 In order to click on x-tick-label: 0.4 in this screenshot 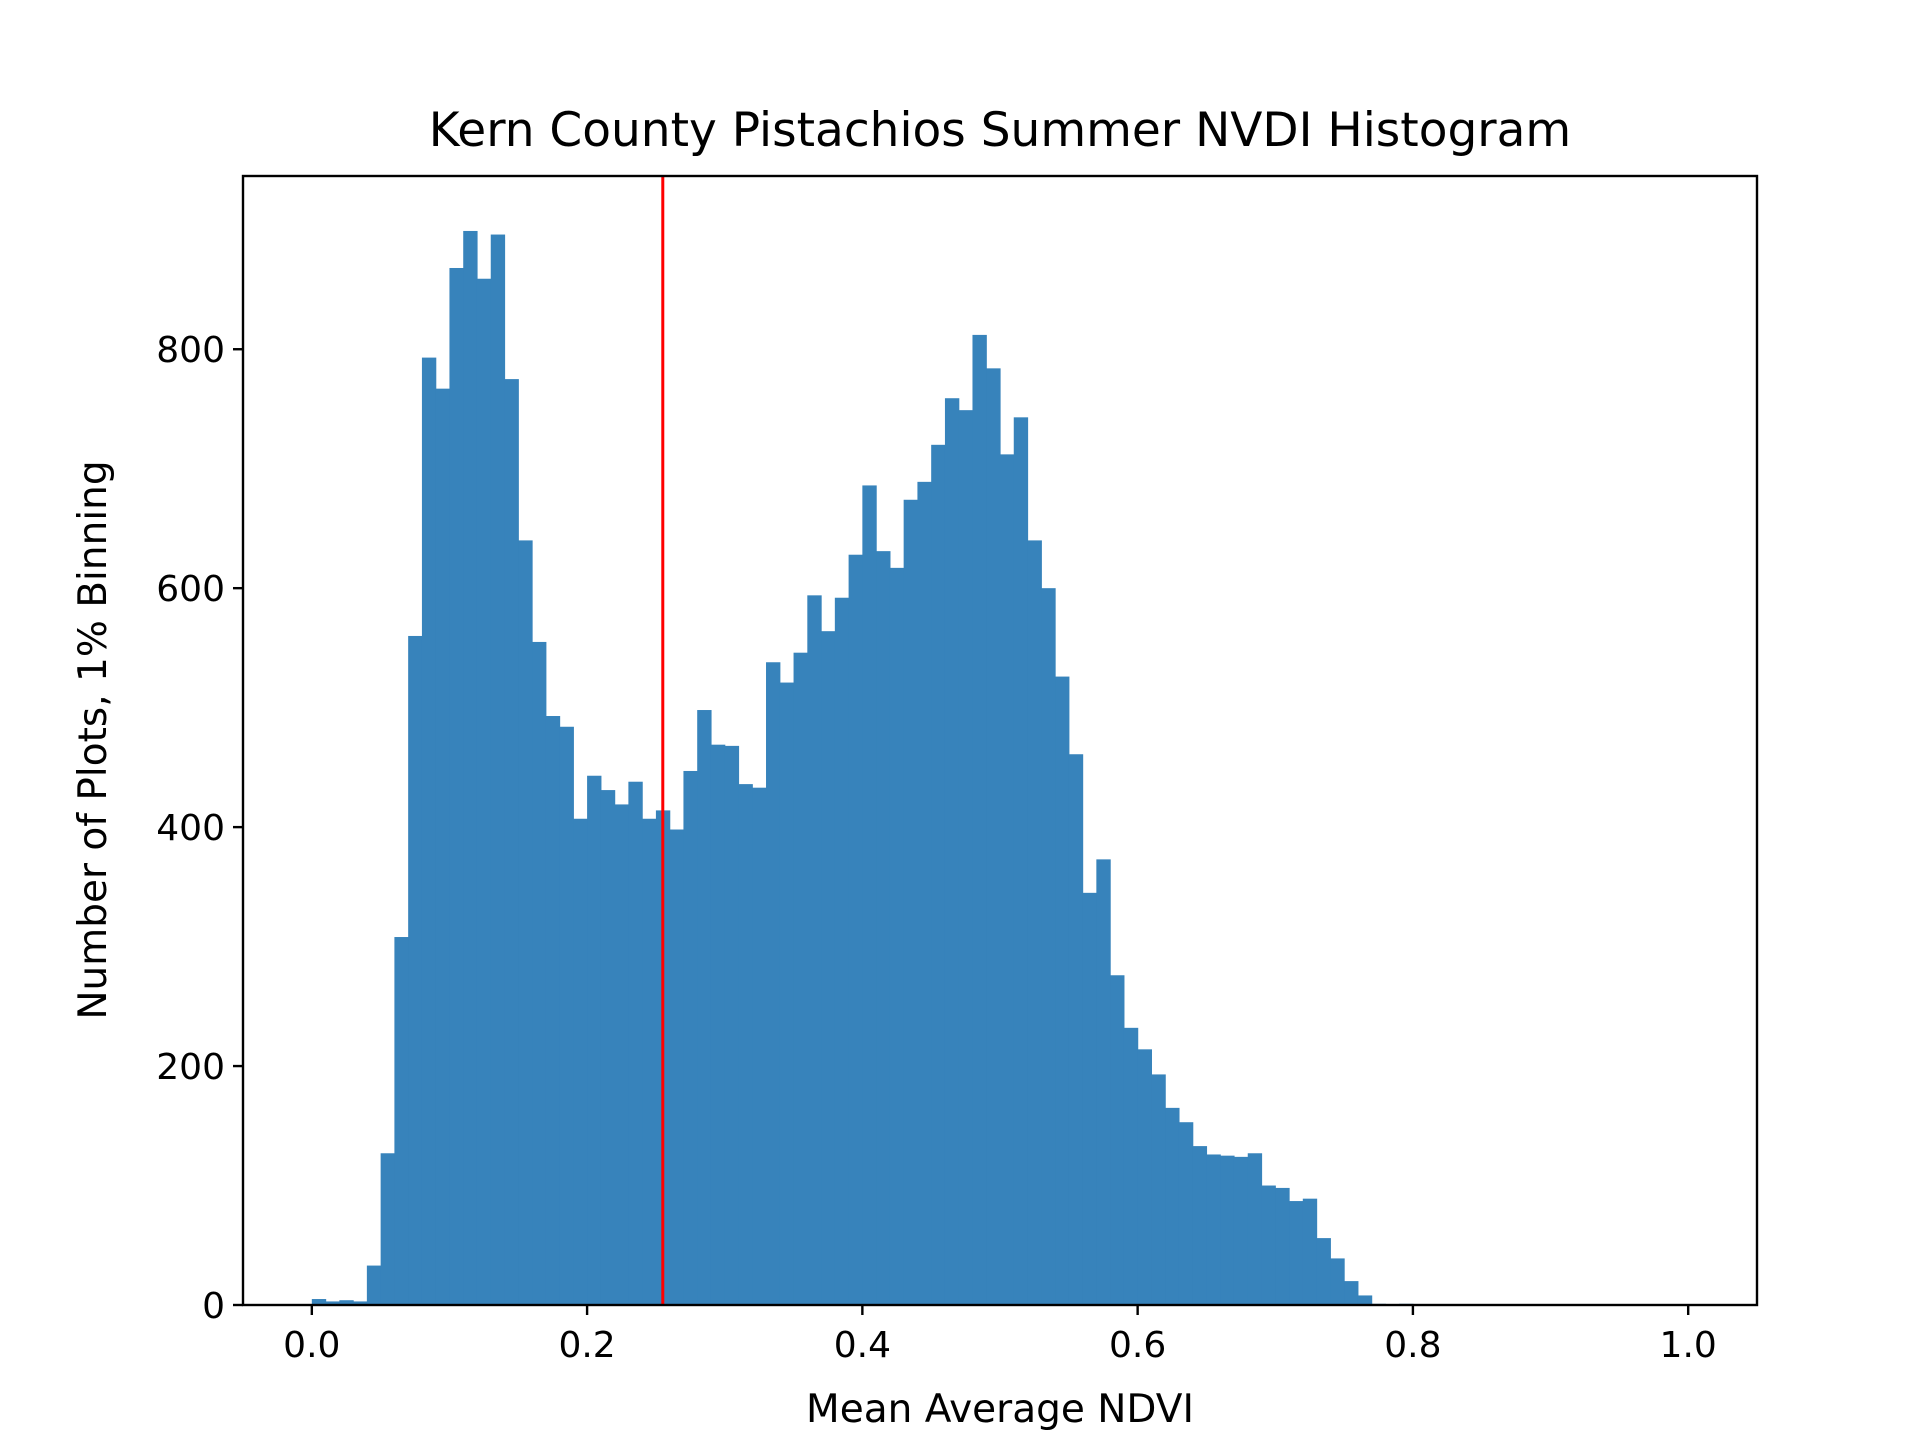, I will do `click(862, 1345)`.